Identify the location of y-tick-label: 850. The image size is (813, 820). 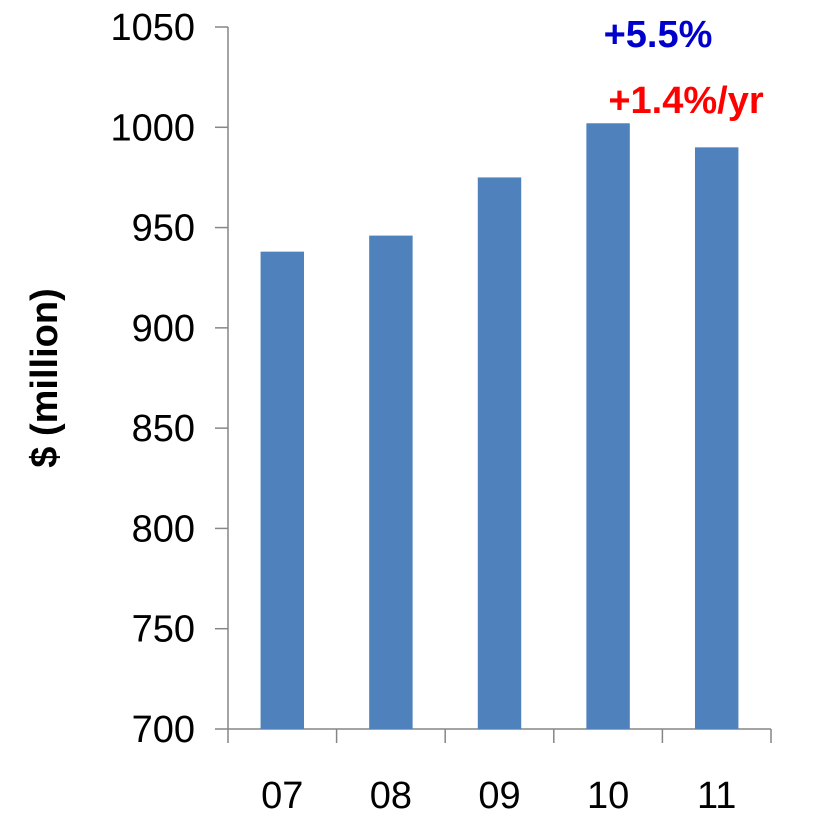
(163, 429).